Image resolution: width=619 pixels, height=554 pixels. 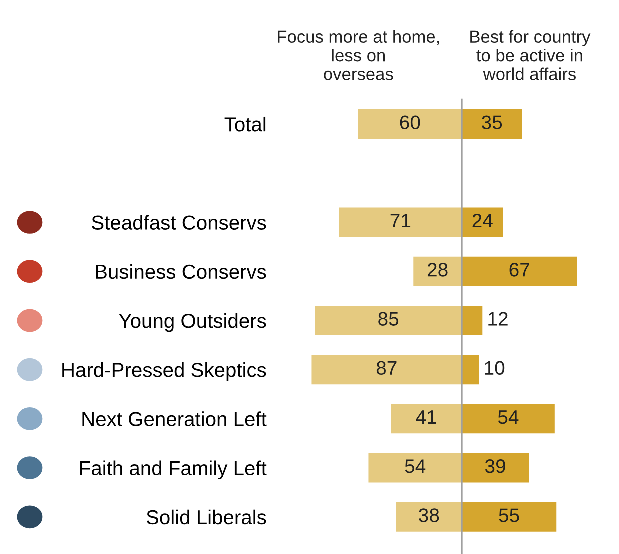 What do you see at coordinates (495, 467) in the screenshot?
I see `data-label: 39` at bounding box center [495, 467].